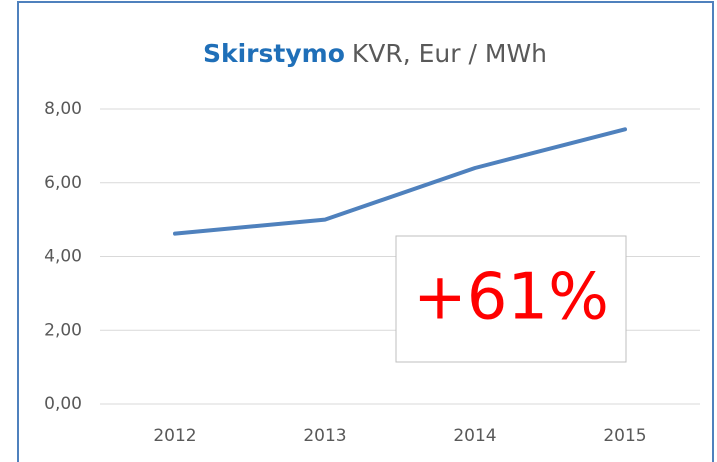 The height and width of the screenshot is (462, 717). What do you see at coordinates (63, 404) in the screenshot?
I see `y-tick-label: 0,00` at bounding box center [63, 404].